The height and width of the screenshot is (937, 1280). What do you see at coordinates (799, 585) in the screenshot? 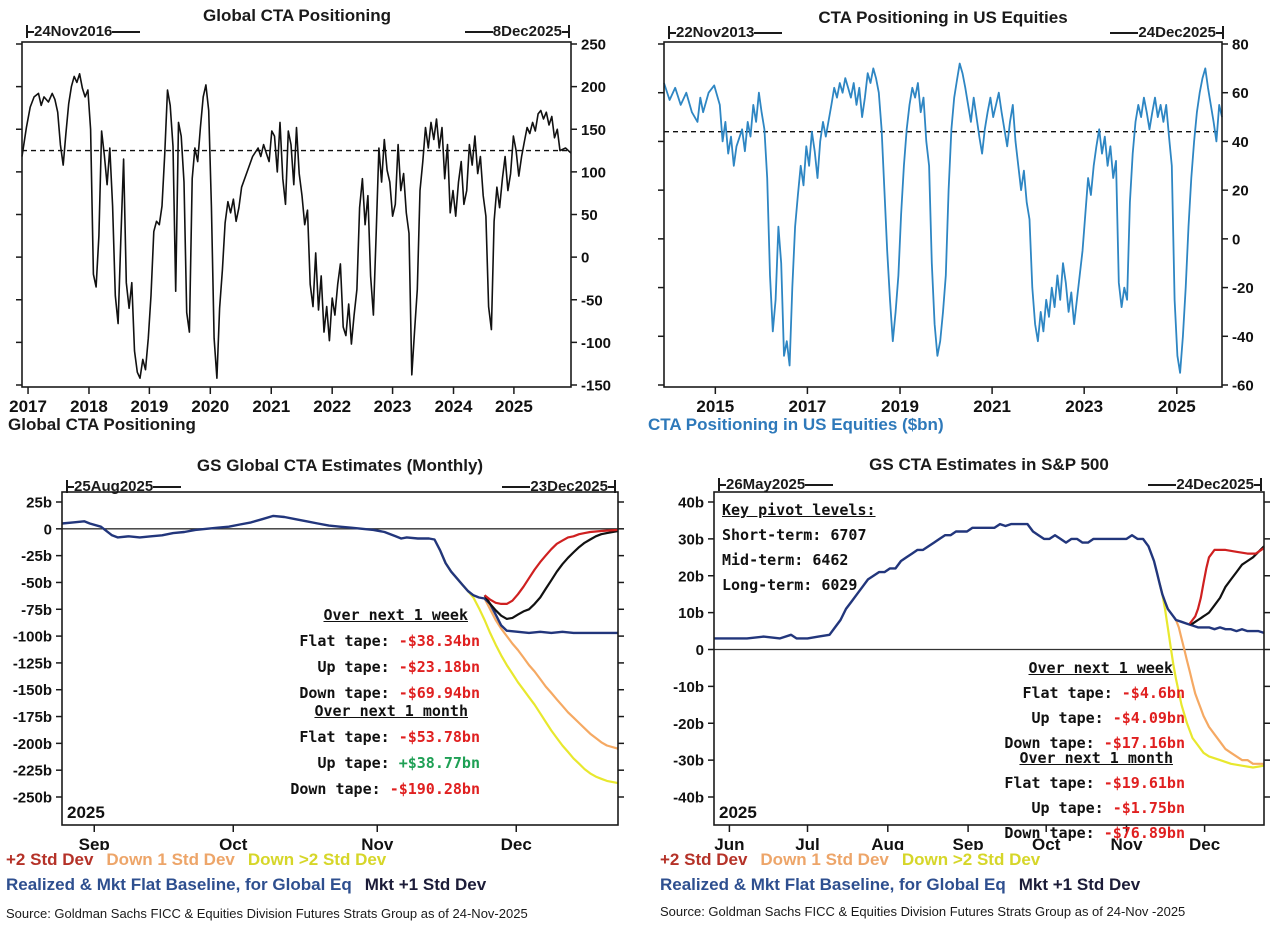
I see `pivot-row: Long-term: 6029` at bounding box center [799, 585].